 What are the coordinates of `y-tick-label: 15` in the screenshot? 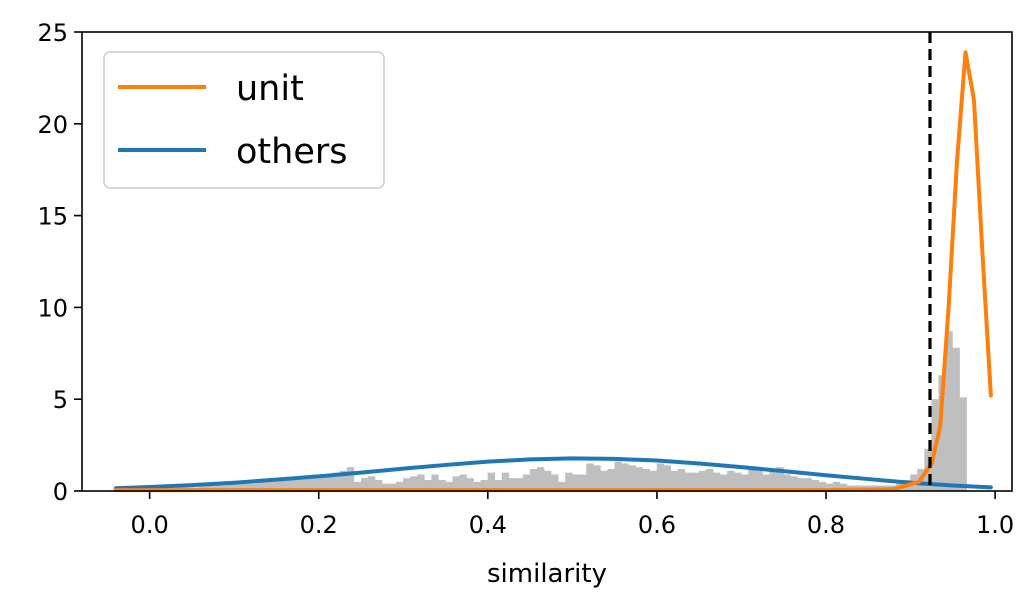 It's located at (52, 217).